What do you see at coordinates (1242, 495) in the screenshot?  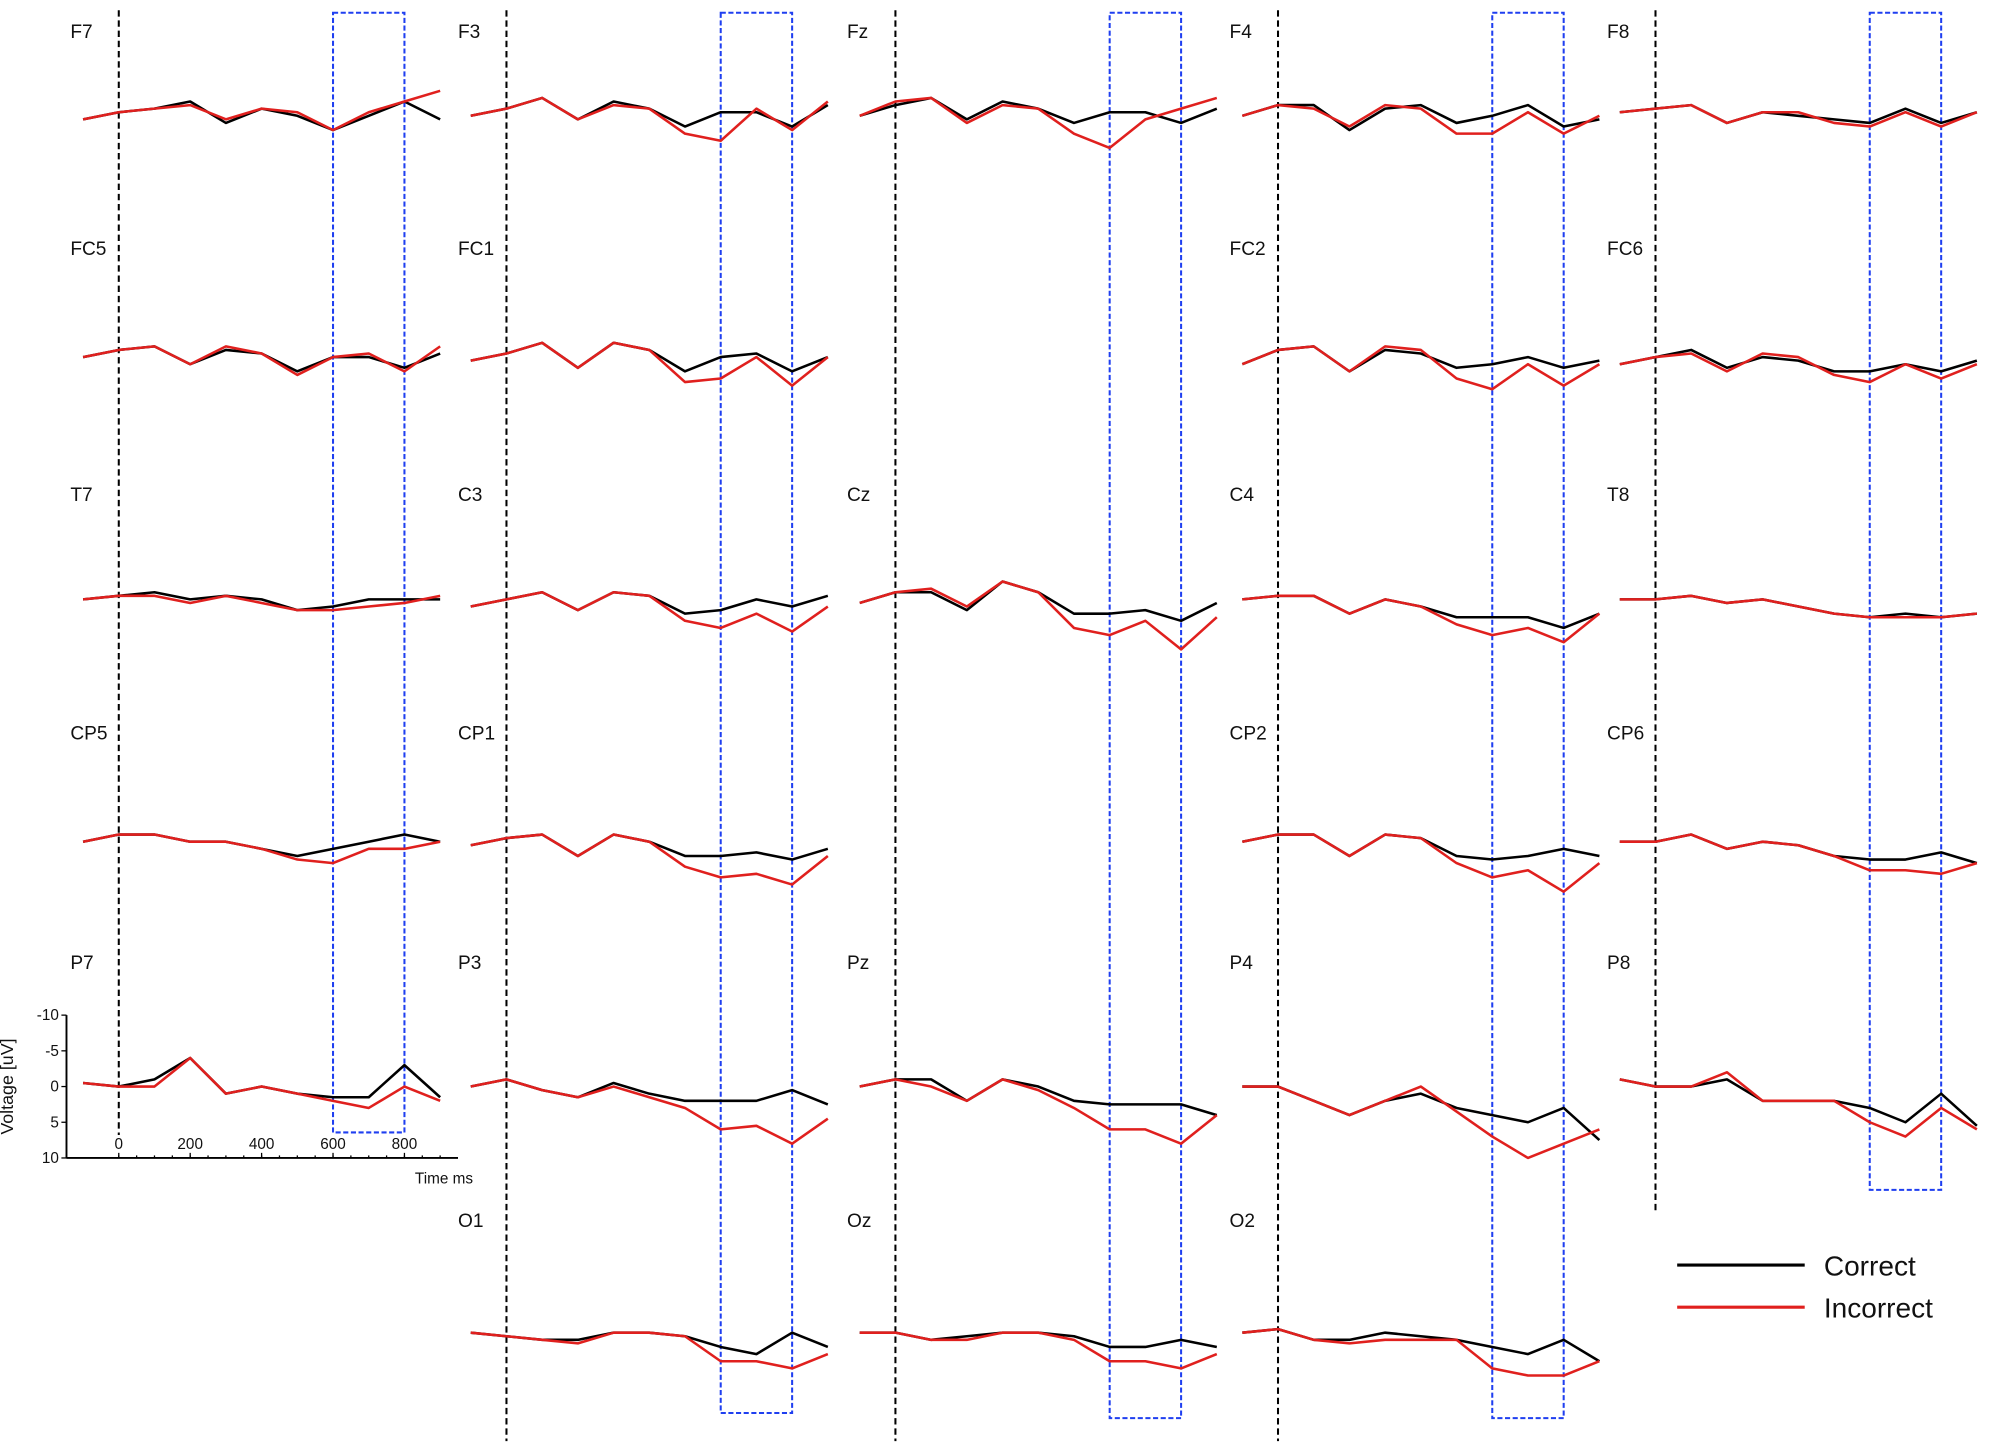 I see `channel-label: C4` at bounding box center [1242, 495].